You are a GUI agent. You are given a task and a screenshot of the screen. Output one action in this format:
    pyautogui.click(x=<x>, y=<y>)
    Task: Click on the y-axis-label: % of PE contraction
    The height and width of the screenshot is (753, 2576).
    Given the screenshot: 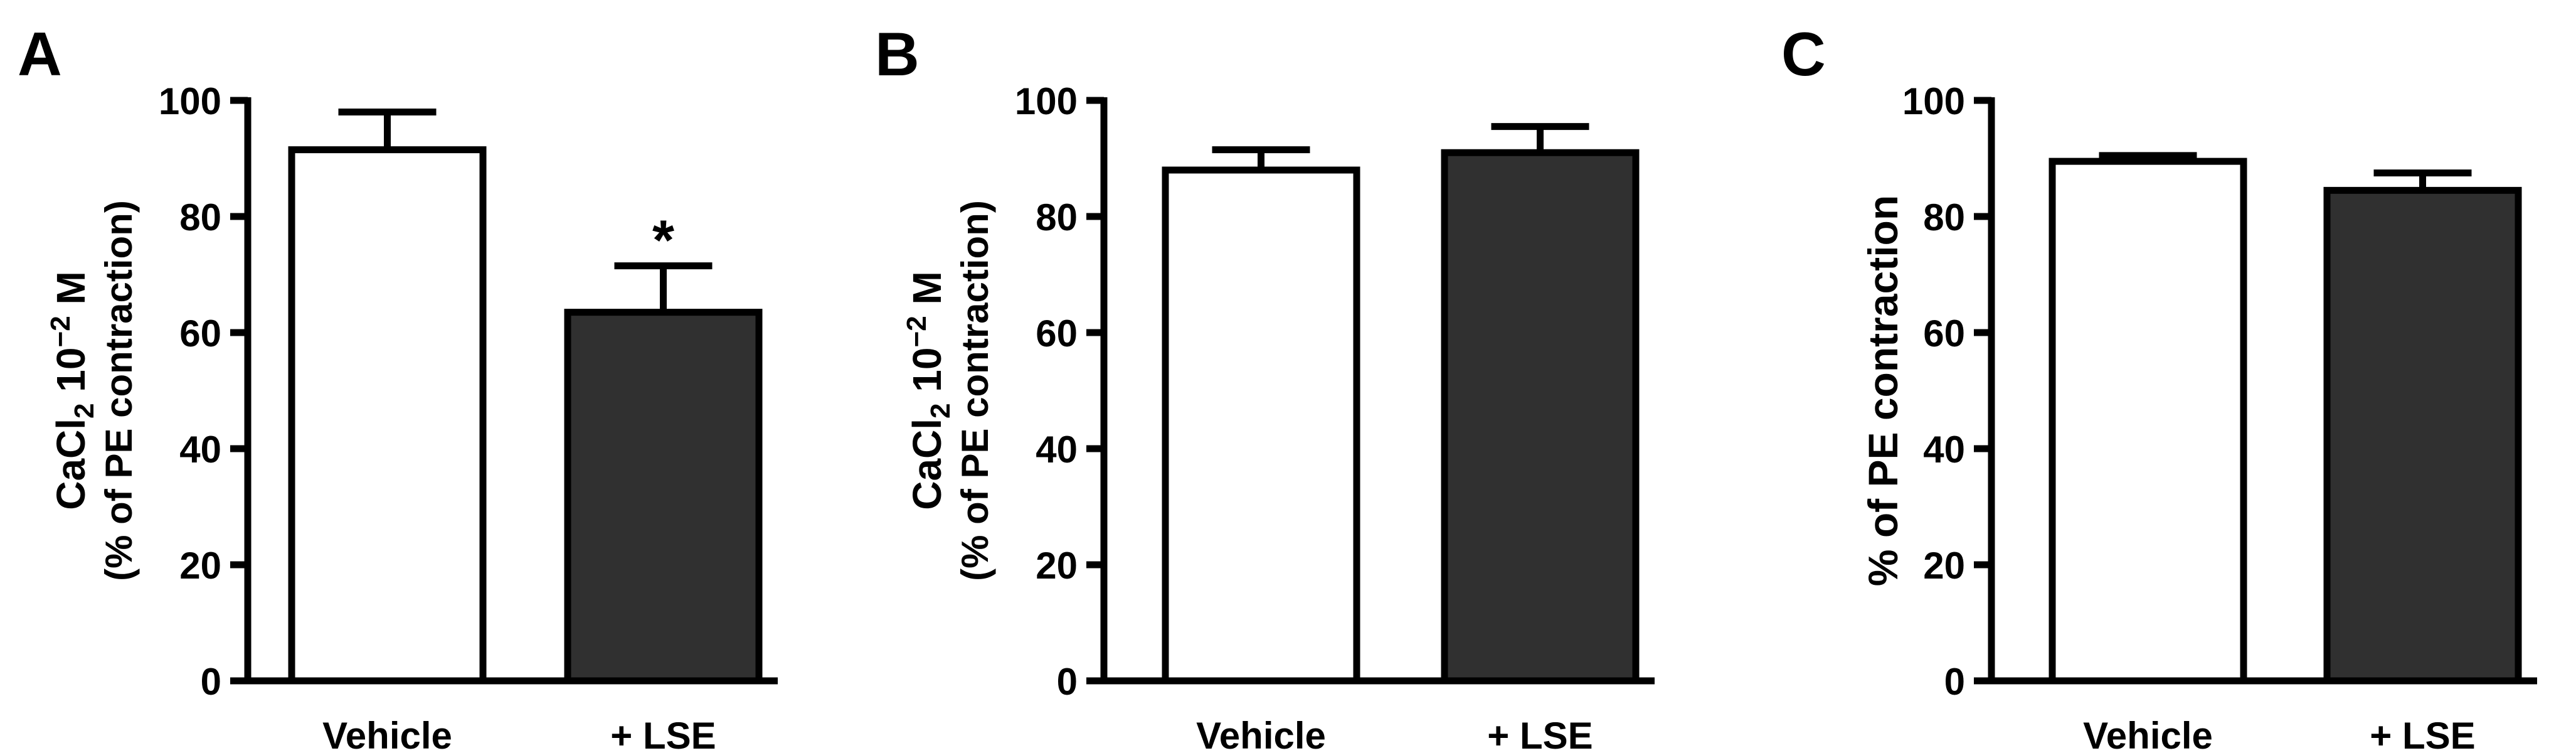 What is the action you would take?
    pyautogui.click(x=1883, y=390)
    